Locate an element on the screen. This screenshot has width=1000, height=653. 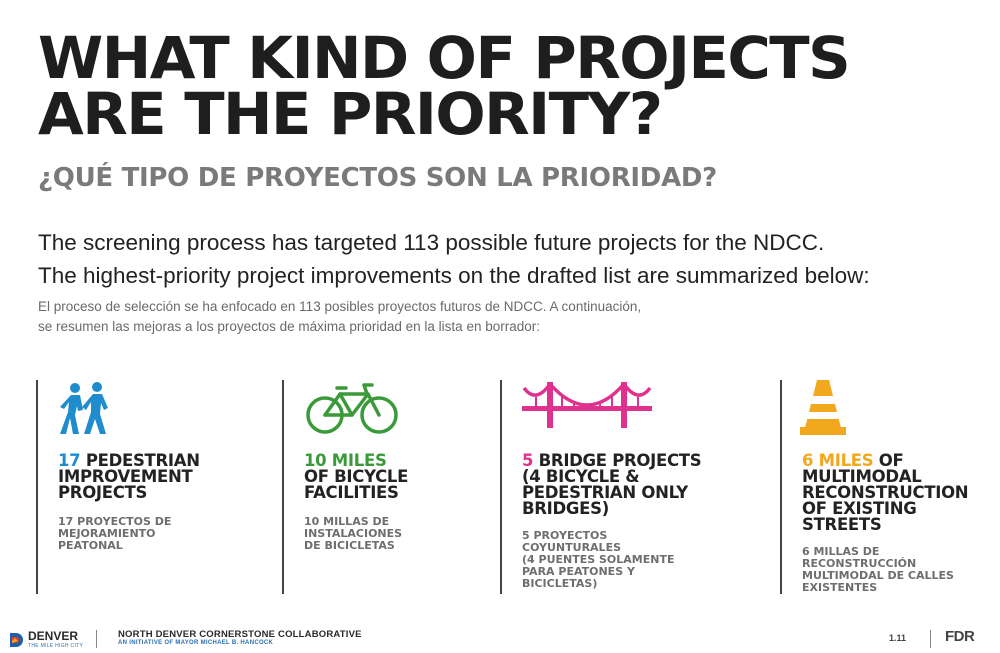
stat-spanish-line: PEATONAL is located at coordinates (90, 545).